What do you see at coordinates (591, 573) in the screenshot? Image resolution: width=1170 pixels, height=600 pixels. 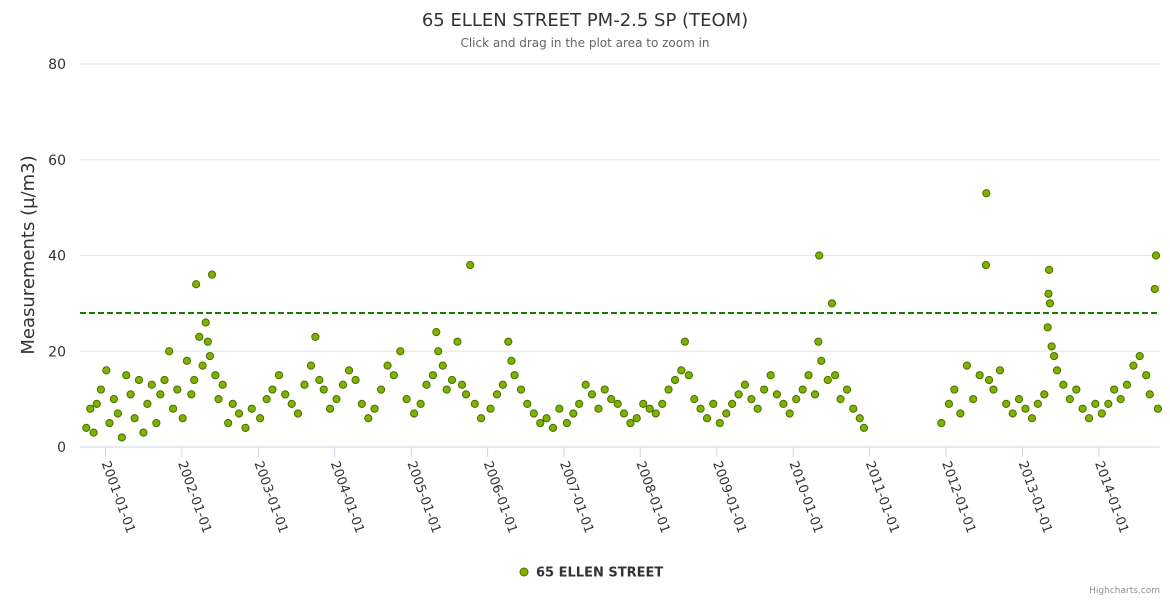 I see `legend: 65 ELLEN STREET` at bounding box center [591, 573].